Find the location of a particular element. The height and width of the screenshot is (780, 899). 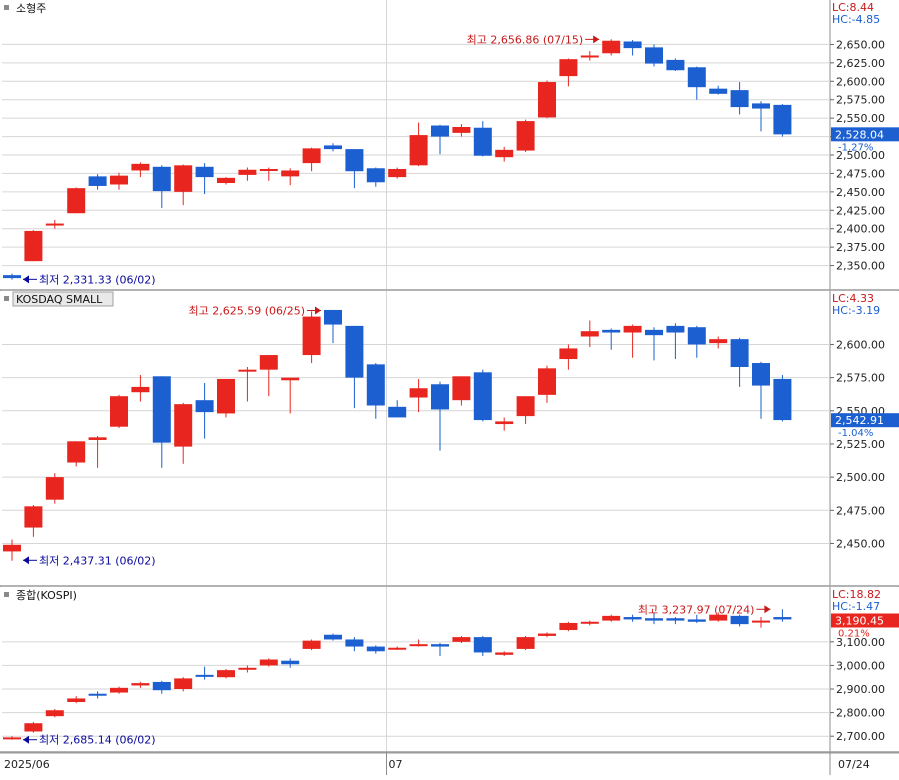

x-axis-background is located at coordinates (449, 764).